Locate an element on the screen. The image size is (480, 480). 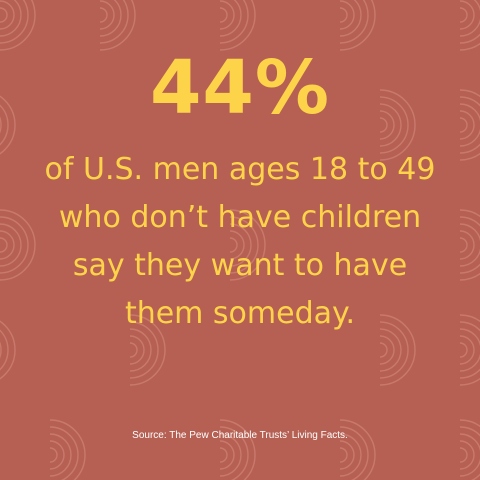
headline-percentage: 44% is located at coordinates (240, 88).